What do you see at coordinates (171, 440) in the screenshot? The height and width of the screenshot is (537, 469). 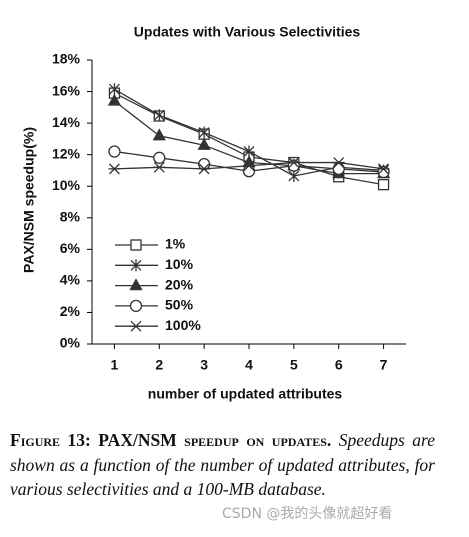 I see `caption-label: Figure 13: PAX/NSM speedup on updates.` at bounding box center [171, 440].